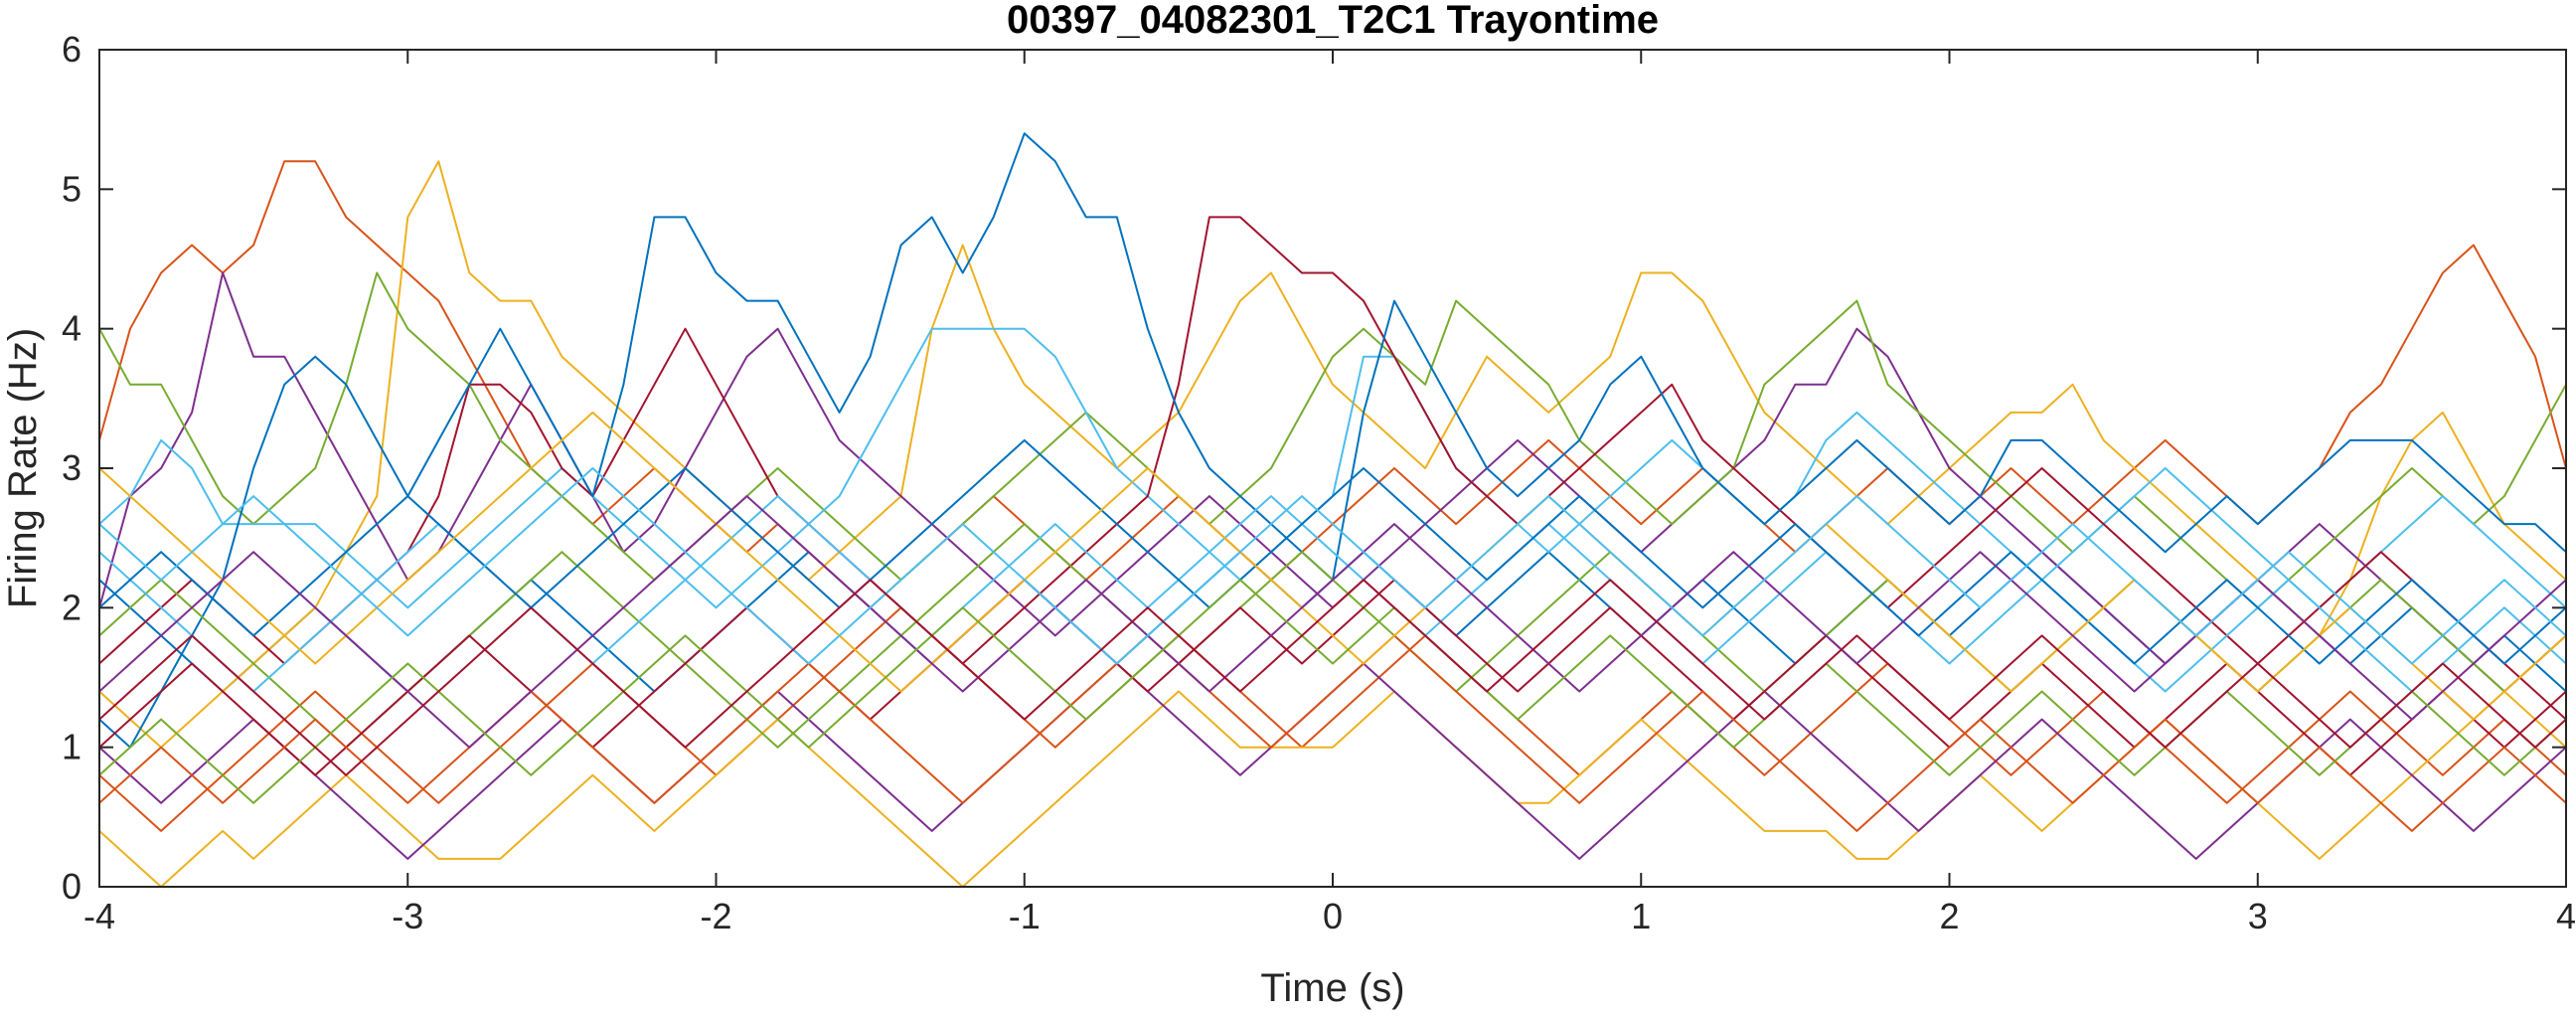 This screenshot has height=1016, width=2576. What do you see at coordinates (23, 468) in the screenshot?
I see `y-axis-label: Firing Rate (Hz)` at bounding box center [23, 468].